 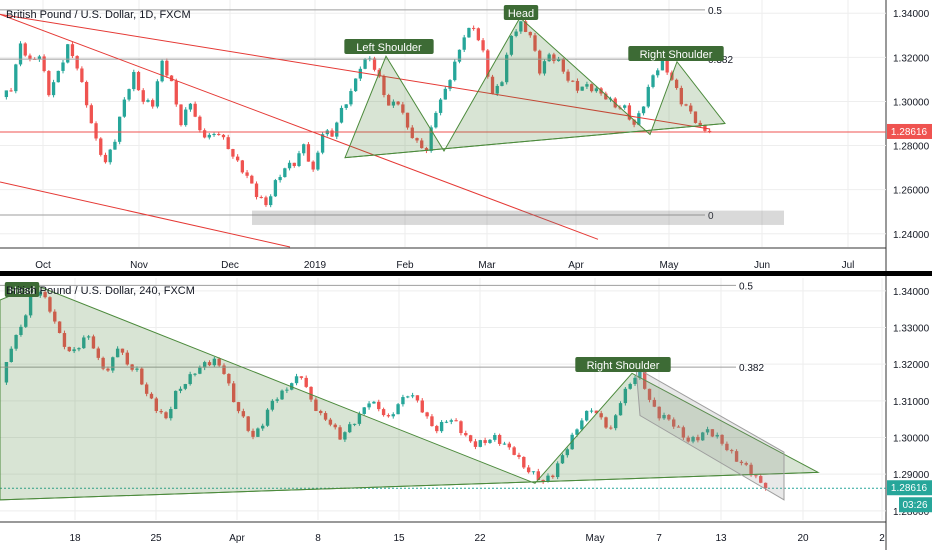 I want to click on pattern-annotation-text: Head, so click(x=521, y=14).